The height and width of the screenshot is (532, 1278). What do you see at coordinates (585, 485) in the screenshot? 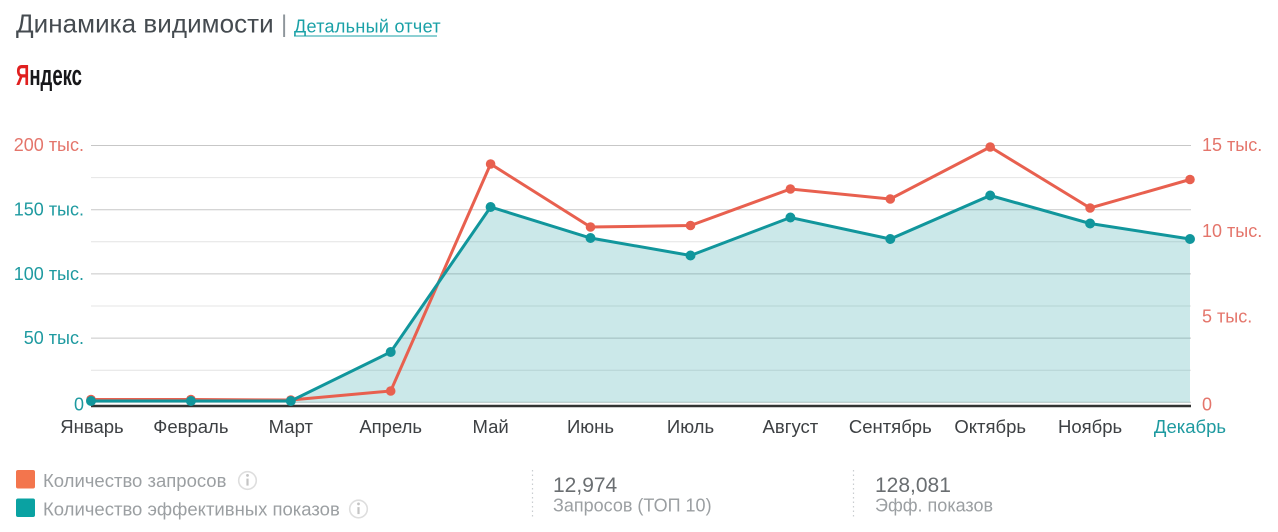
I see `svg-text: 12,974` at bounding box center [585, 485].